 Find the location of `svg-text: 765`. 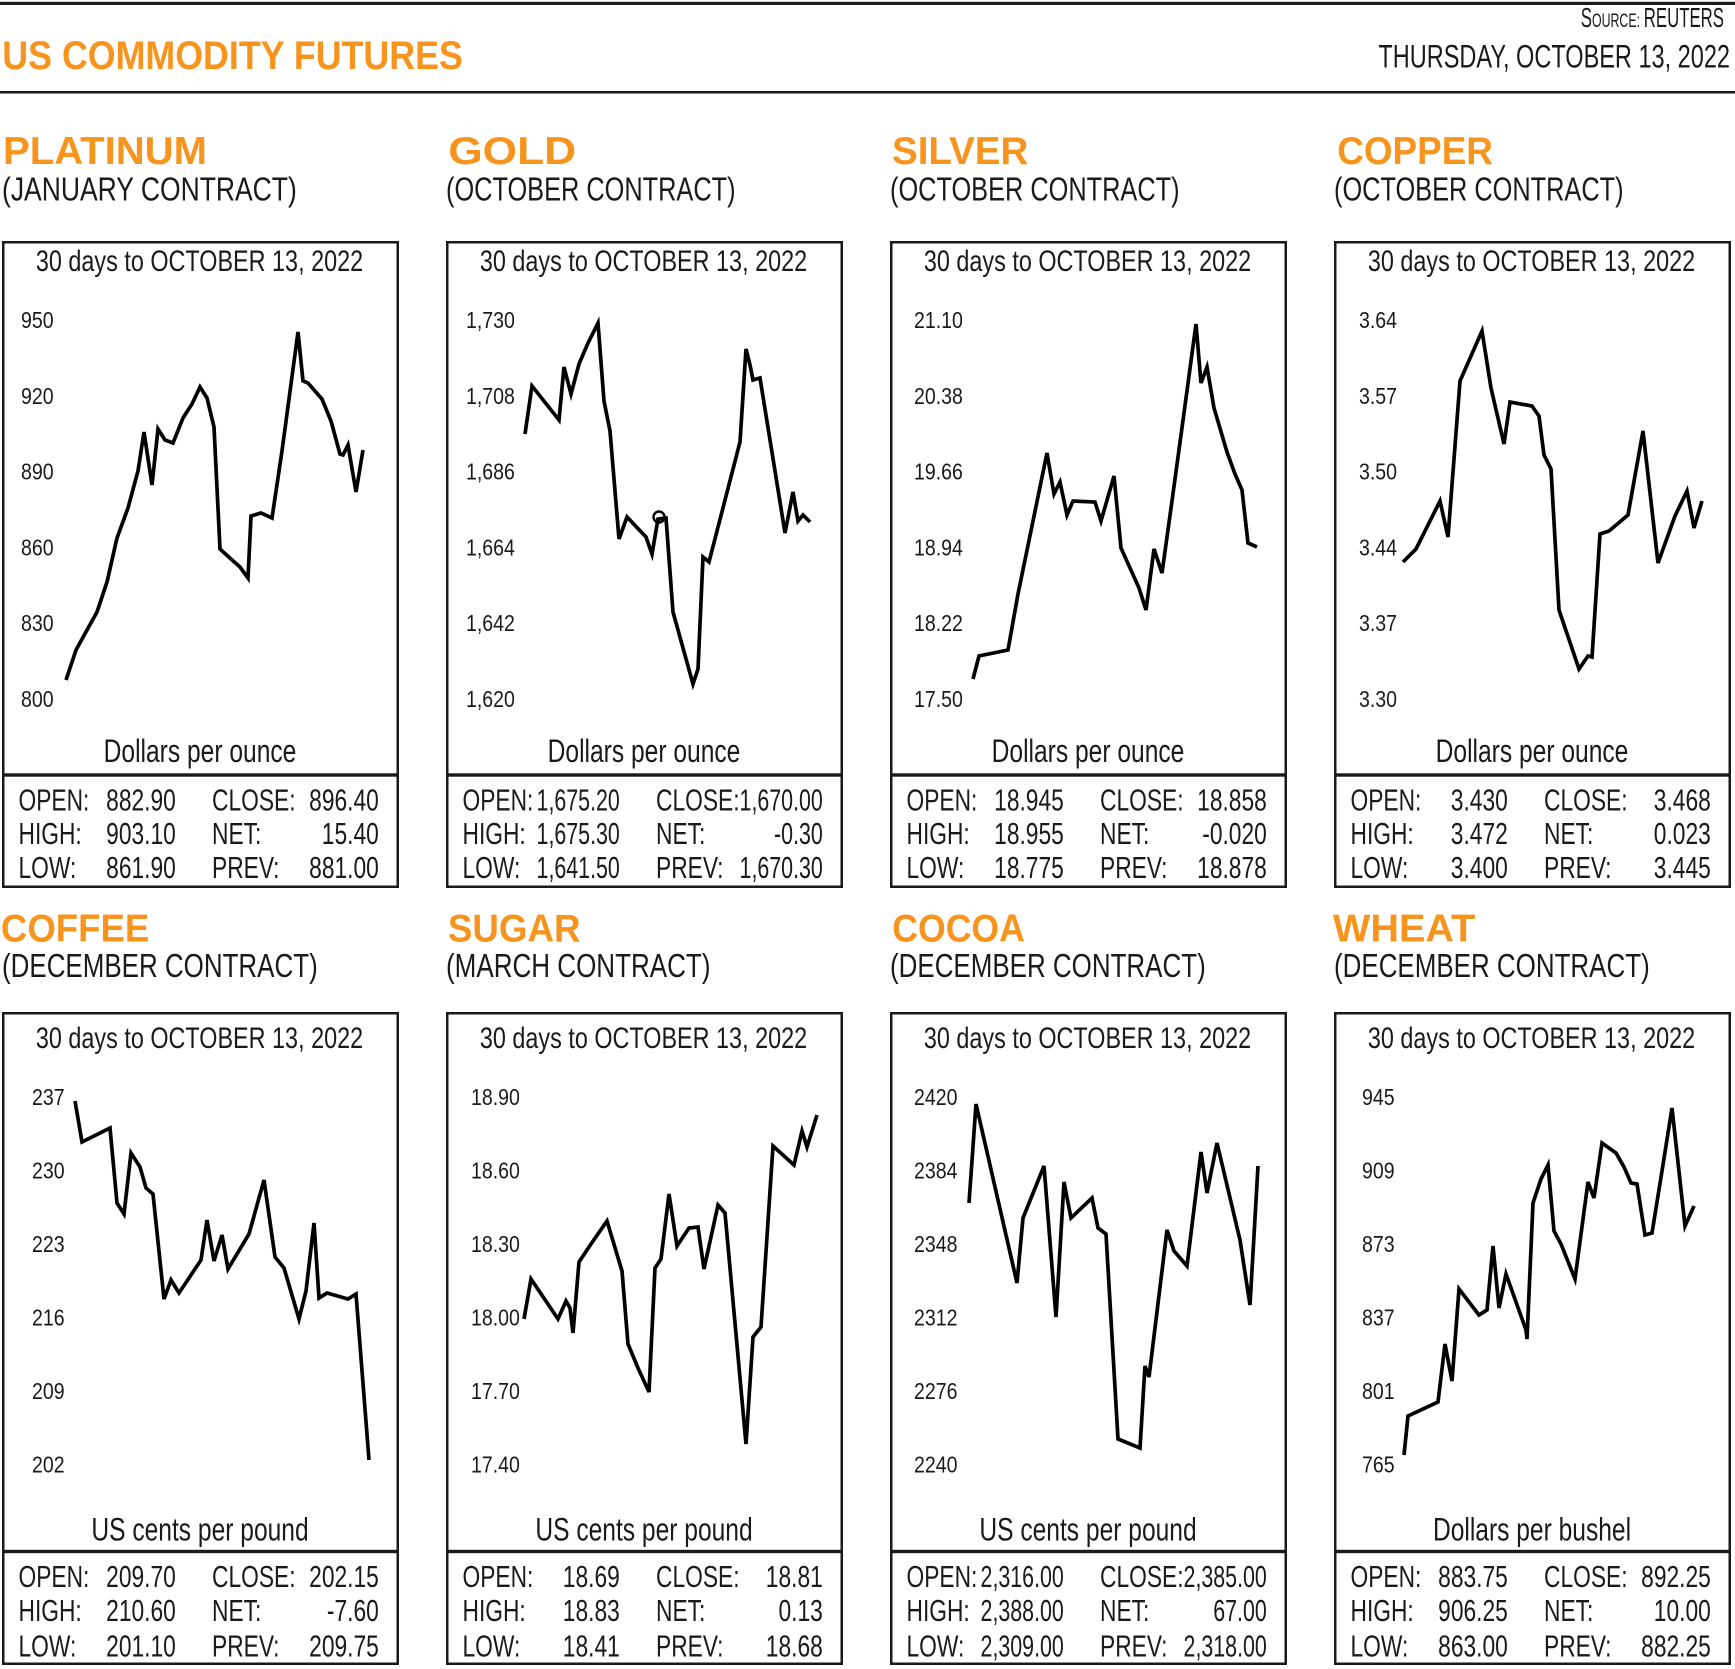

svg-text: 765 is located at coordinates (1378, 1464).